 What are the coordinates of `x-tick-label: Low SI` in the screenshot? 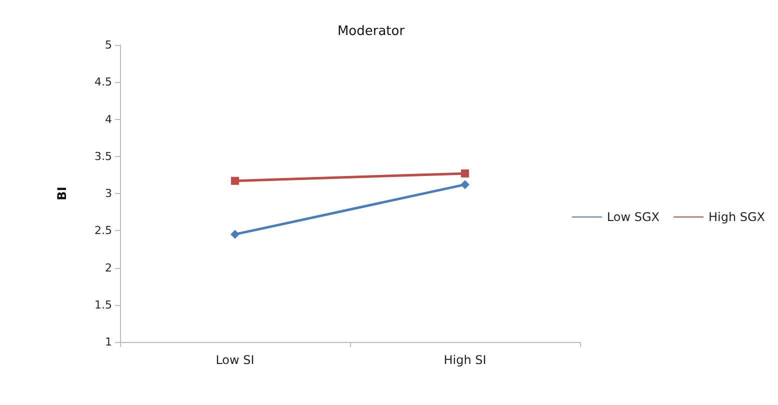 It's located at (235, 360).